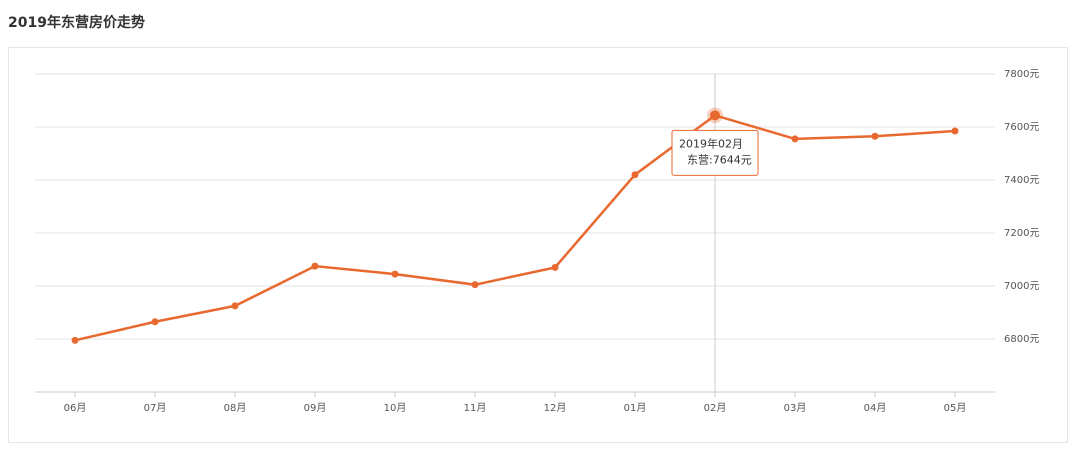 This screenshot has height=467, width=1080. What do you see at coordinates (76, 22) in the screenshot?
I see `chart-title: 2019年东营房价走势` at bounding box center [76, 22].